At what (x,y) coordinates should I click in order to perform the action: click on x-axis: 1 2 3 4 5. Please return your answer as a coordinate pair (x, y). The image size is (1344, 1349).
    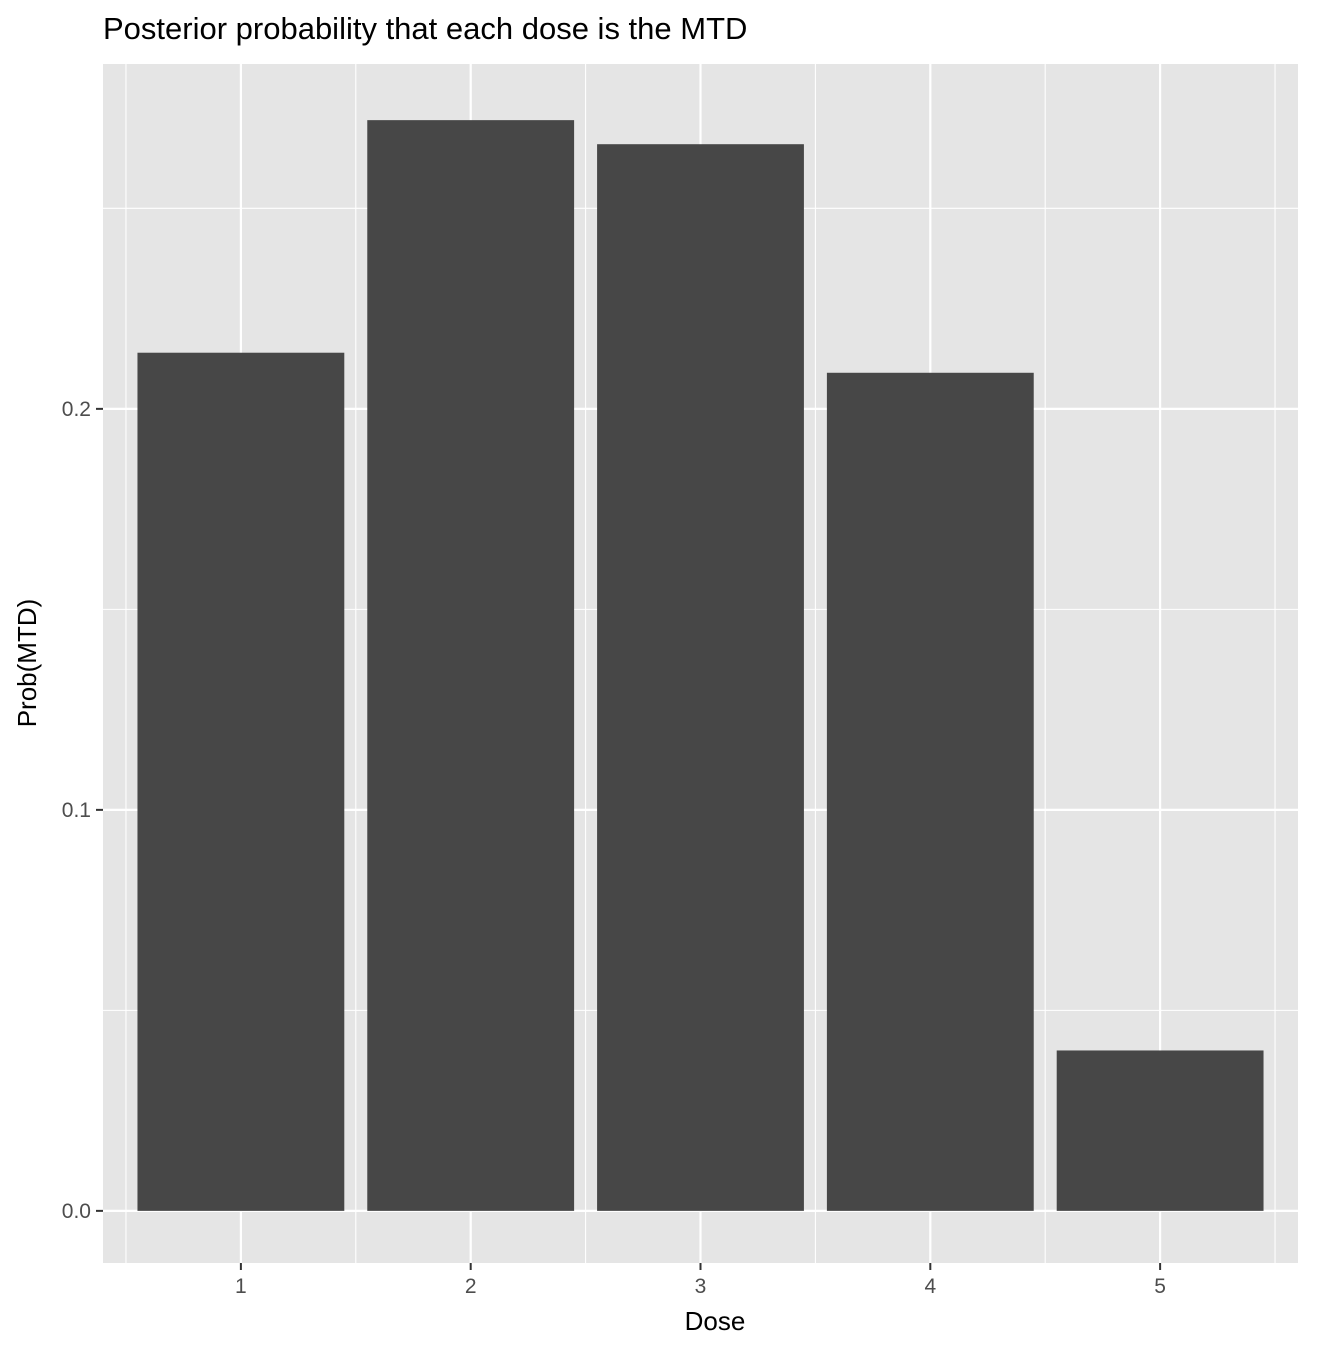
    Looking at the image, I should click on (700, 1280).